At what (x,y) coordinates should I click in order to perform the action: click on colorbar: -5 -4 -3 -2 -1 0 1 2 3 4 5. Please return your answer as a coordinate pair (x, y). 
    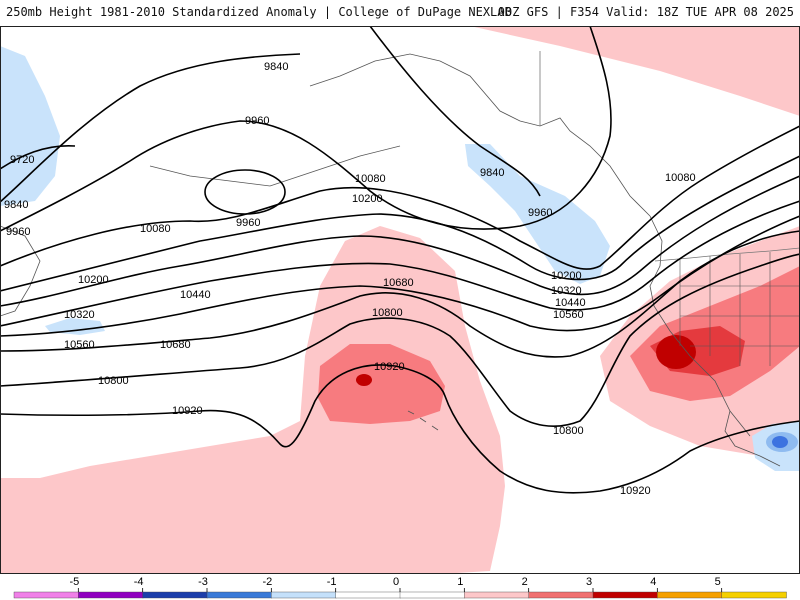
    Looking at the image, I should click on (400, 587).